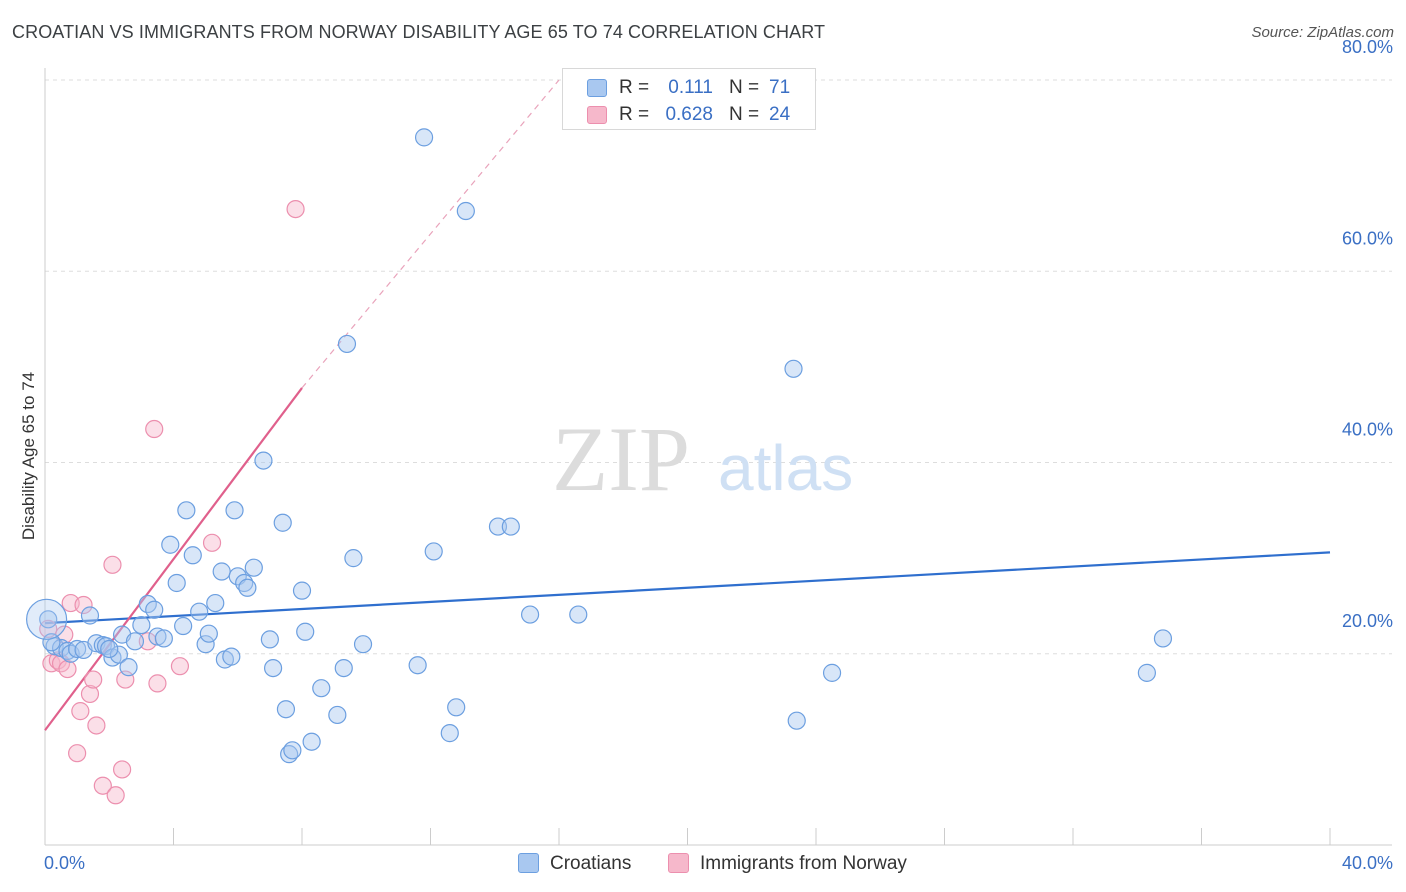 The height and width of the screenshot is (892, 1406). I want to click on norway-trend-line, so click(173, 559).